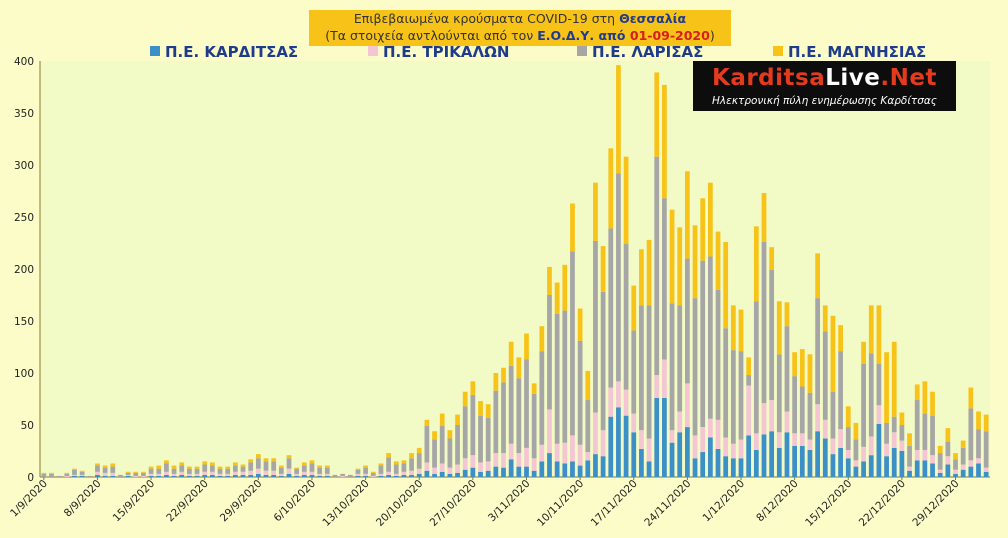 This screenshot has height=538, width=1008. I want to click on x-tick-label: 22/12/2020, so click(882, 503).